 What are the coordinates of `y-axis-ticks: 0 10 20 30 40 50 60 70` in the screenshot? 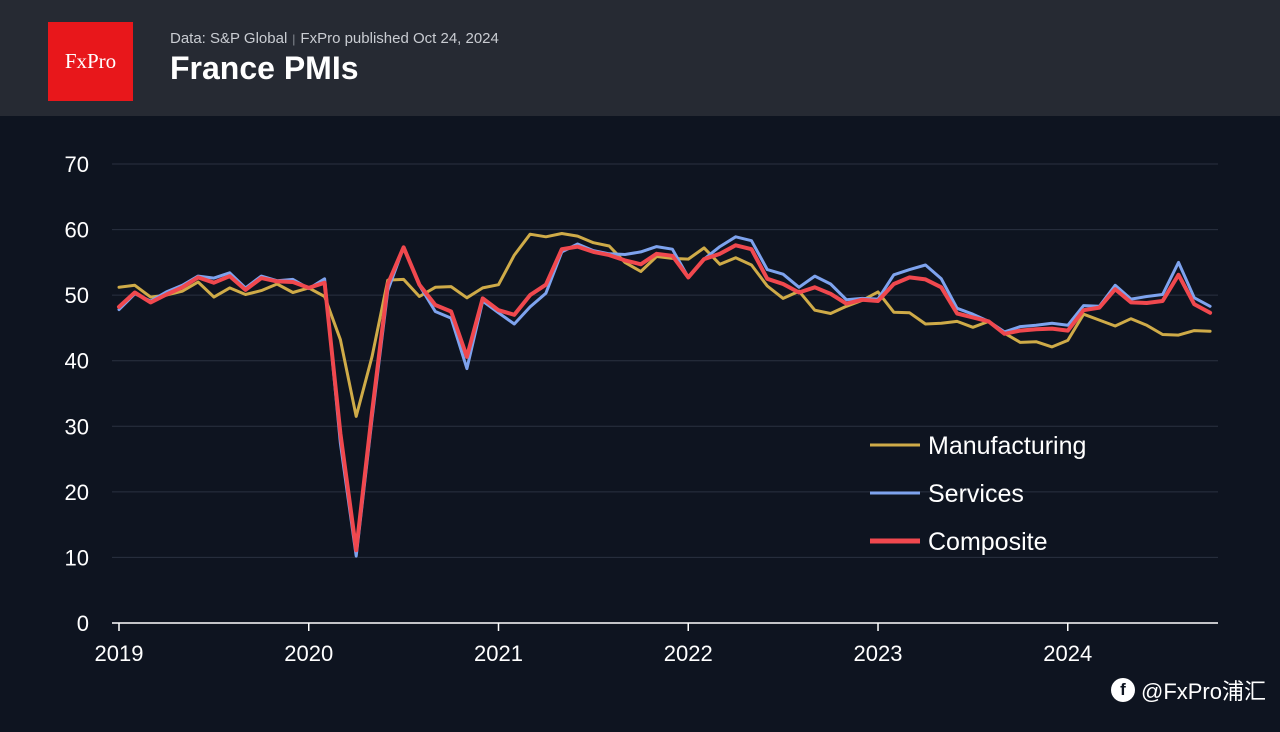 It's located at (77, 394).